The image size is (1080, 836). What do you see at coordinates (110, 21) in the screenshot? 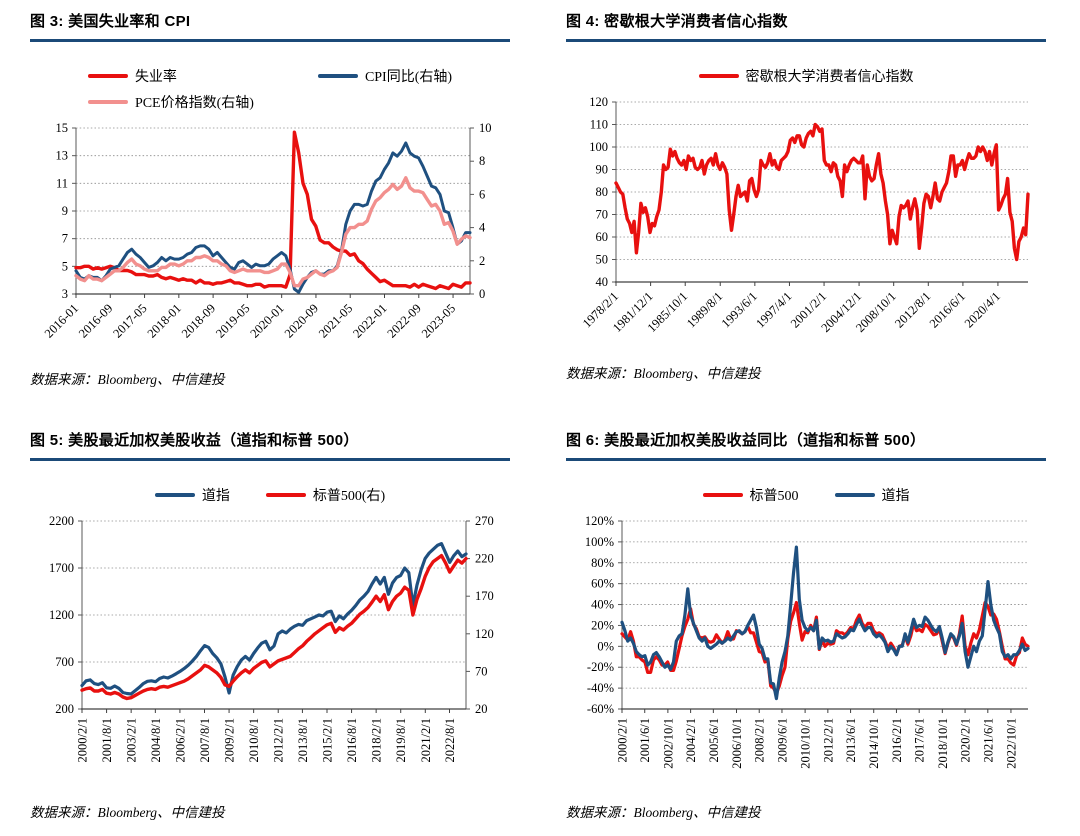
I see `figure-3-title: 图 3: 美国失业率和 CPI` at bounding box center [110, 21].